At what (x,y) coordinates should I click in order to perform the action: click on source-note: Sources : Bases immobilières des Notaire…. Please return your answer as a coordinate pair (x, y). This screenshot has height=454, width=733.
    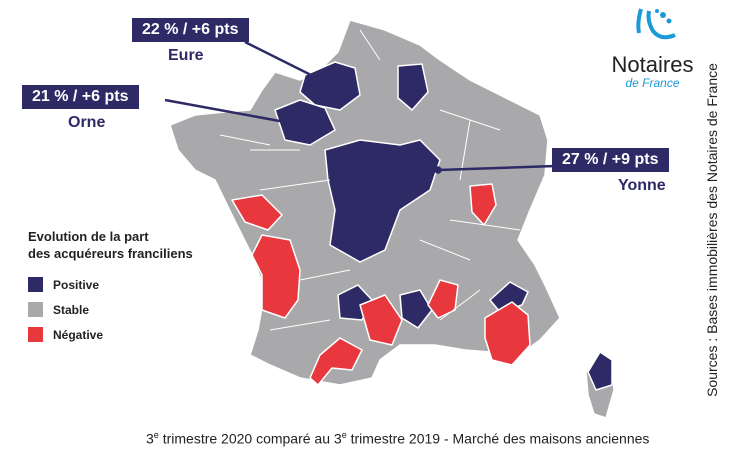
    Looking at the image, I should click on (712, 230).